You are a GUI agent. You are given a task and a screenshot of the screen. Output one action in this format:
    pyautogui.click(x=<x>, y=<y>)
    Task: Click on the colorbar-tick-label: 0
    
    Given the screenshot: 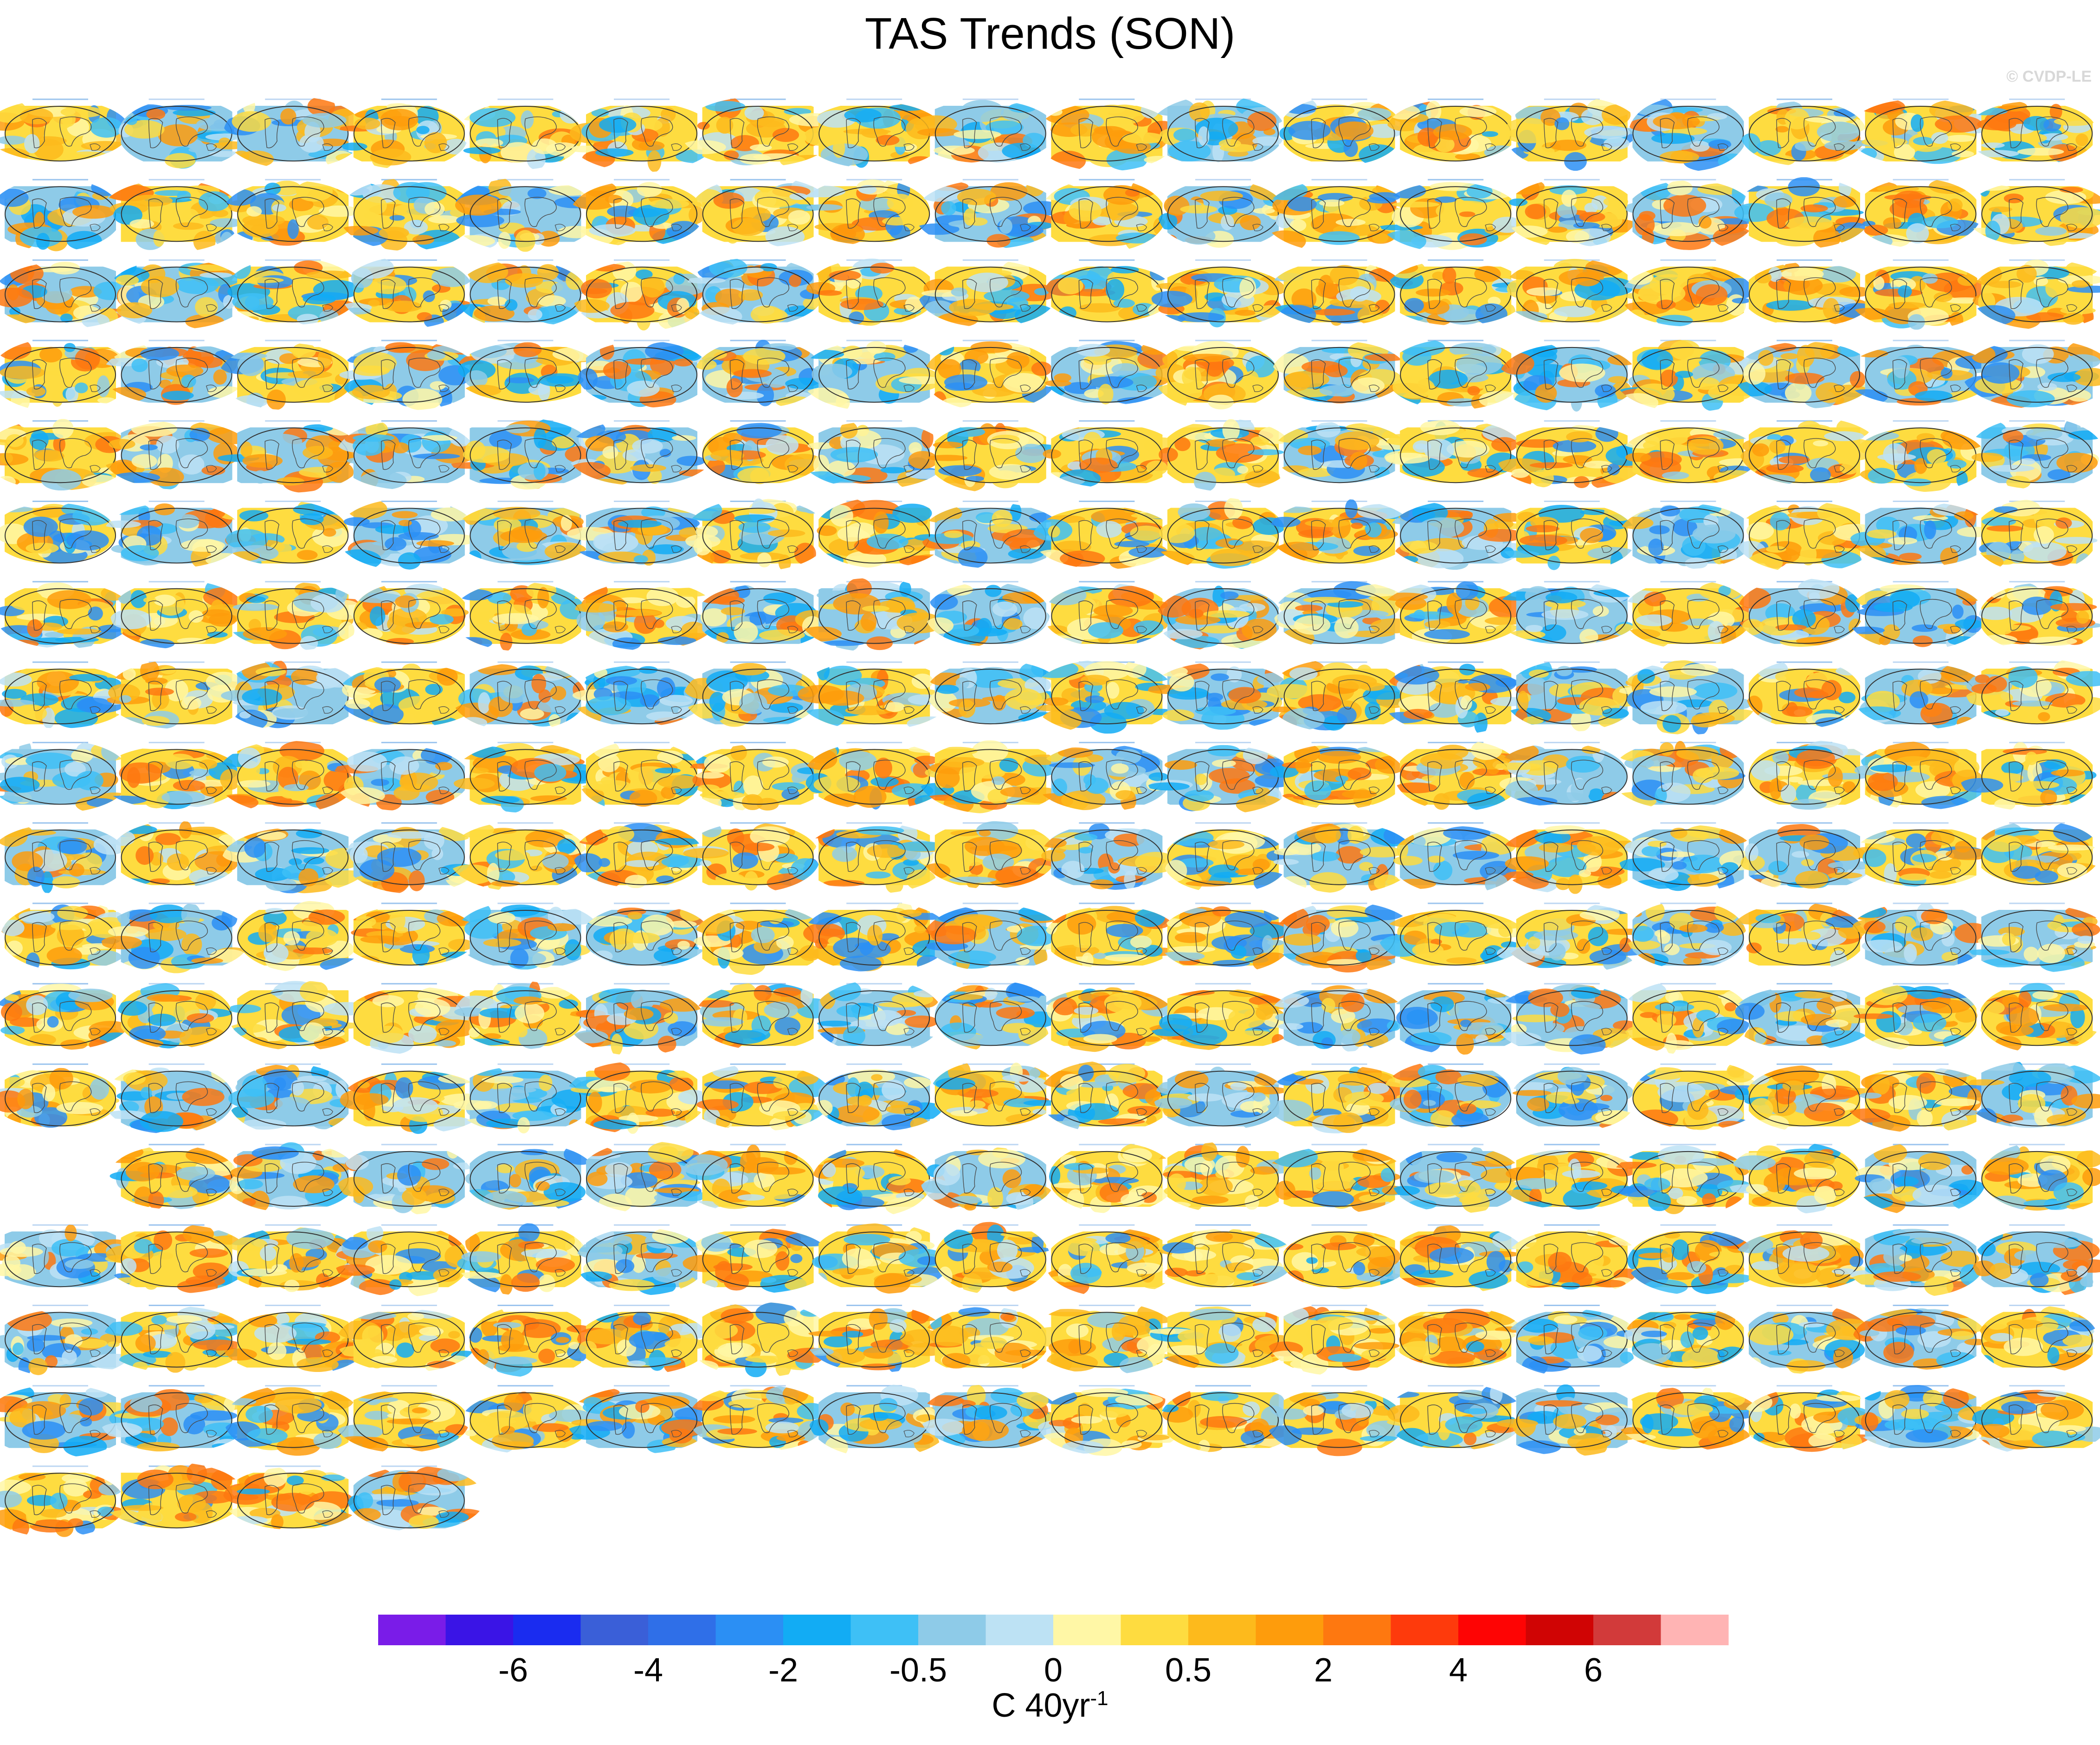 What is the action you would take?
    pyautogui.click(x=1054, y=1670)
    